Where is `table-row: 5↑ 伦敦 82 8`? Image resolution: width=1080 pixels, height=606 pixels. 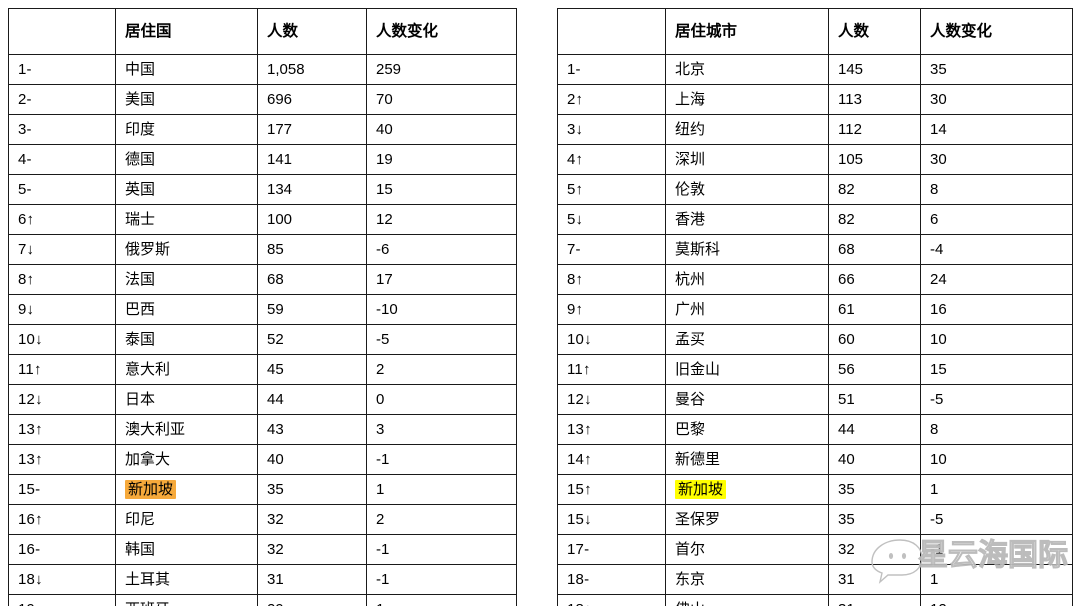 table-row: 5↑ 伦敦 82 8 is located at coordinates (815, 189).